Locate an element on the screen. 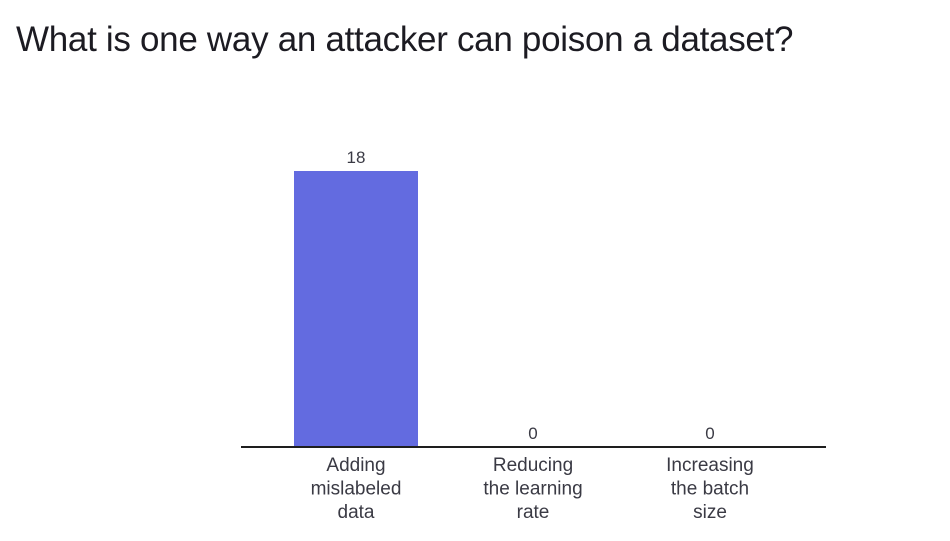 The height and width of the screenshot is (541, 950). category-label-line: the learning is located at coordinates (532, 489).